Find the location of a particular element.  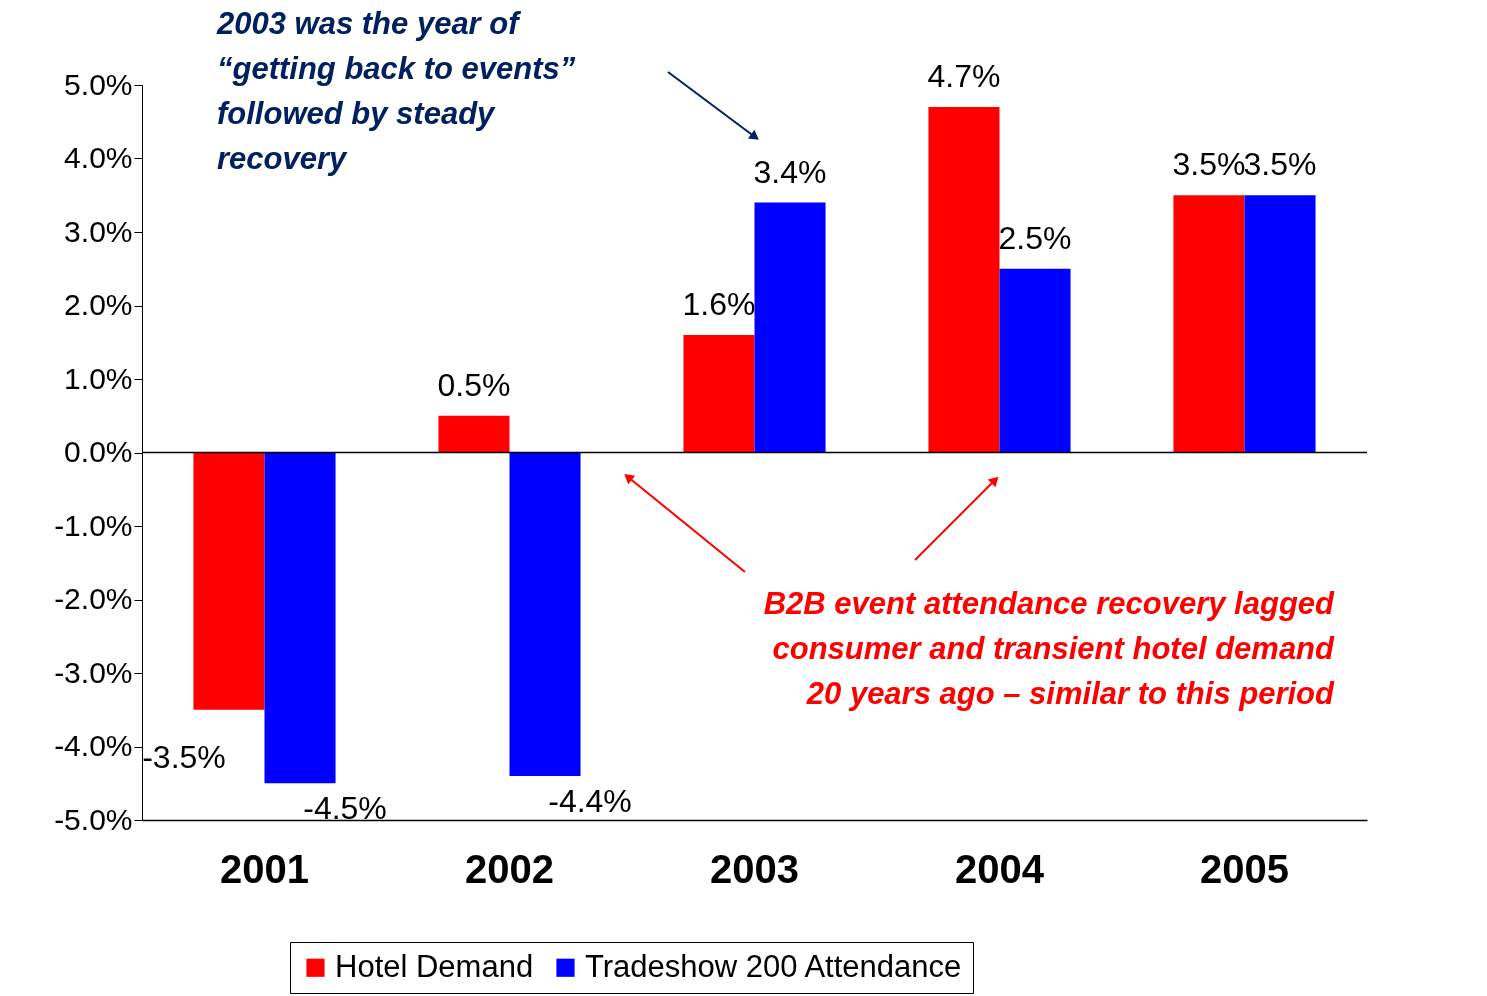

x-tick-label: 2005 is located at coordinates (1244, 868).